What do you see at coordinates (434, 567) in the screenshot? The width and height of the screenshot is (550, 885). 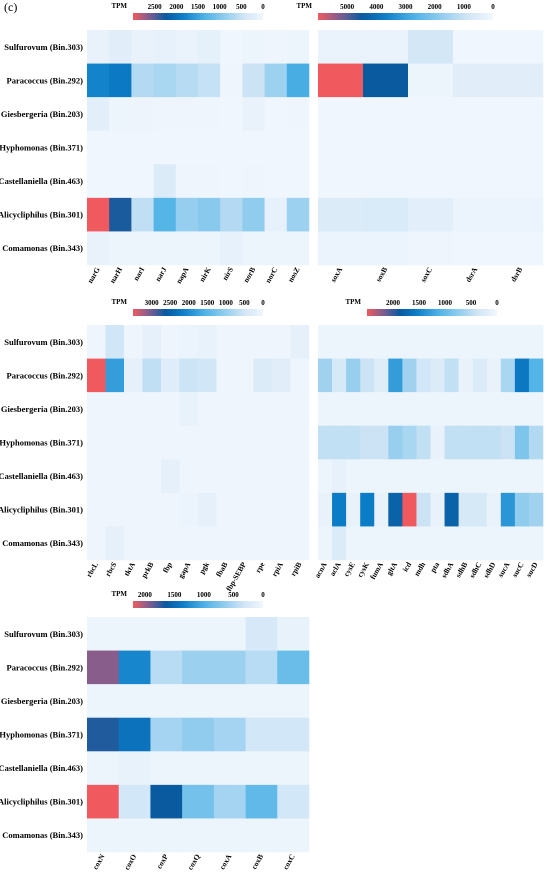 I see `column-label: pta` at bounding box center [434, 567].